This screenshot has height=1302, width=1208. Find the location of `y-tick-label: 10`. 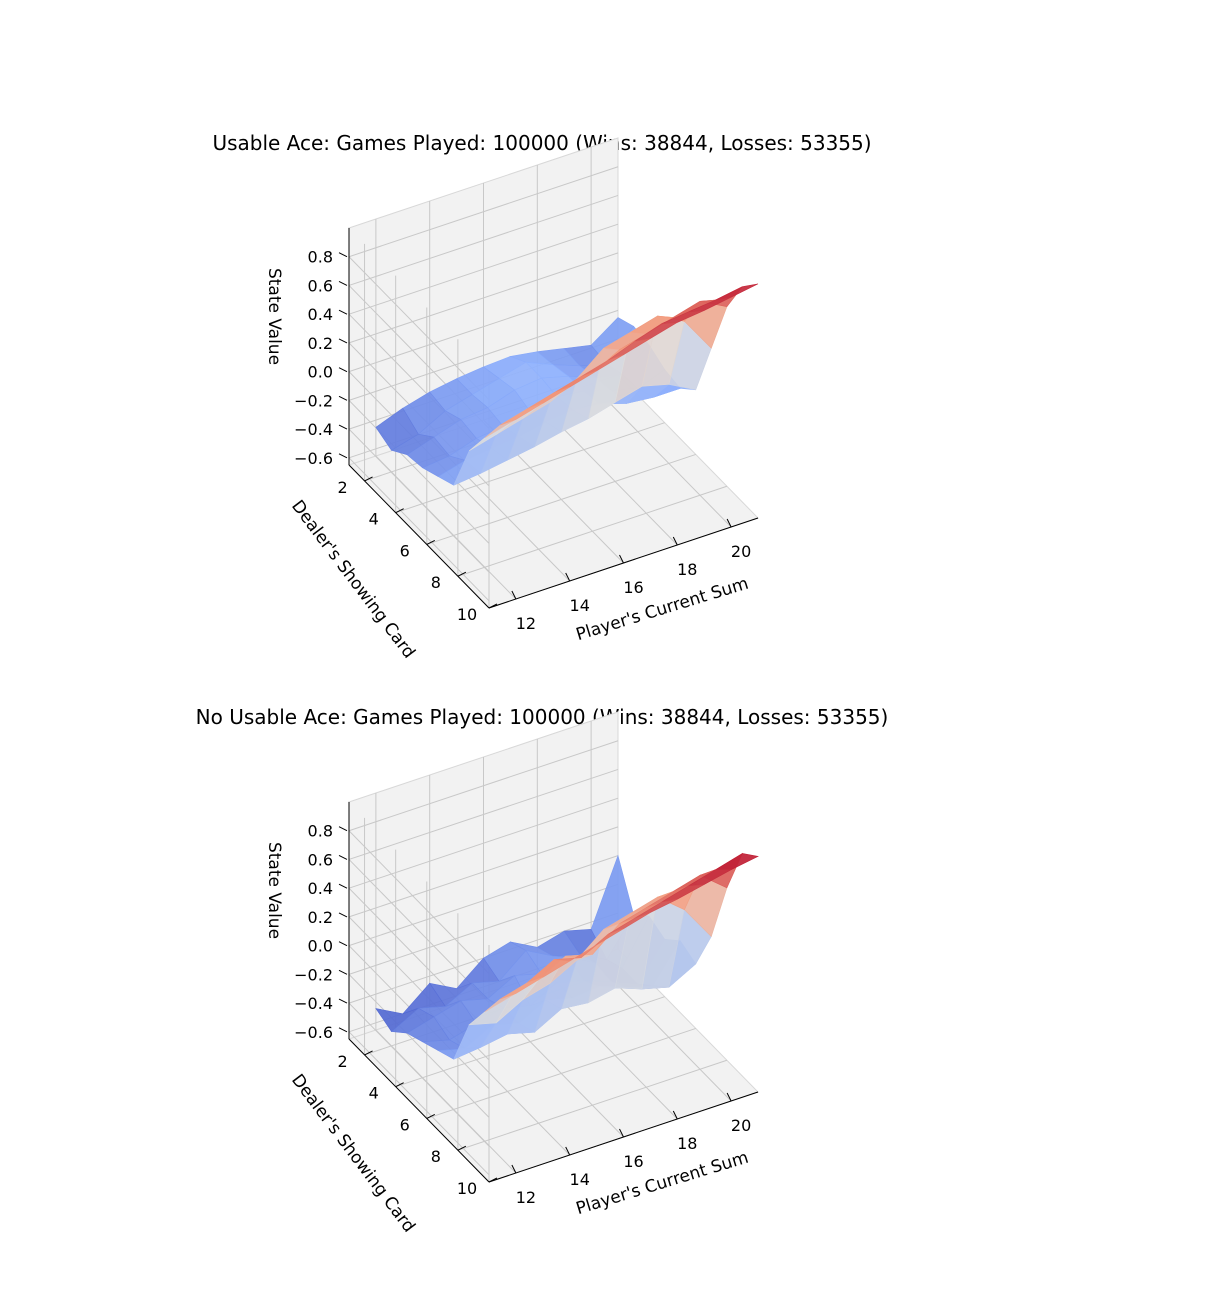

y-tick-label: 10 is located at coordinates (467, 1188).